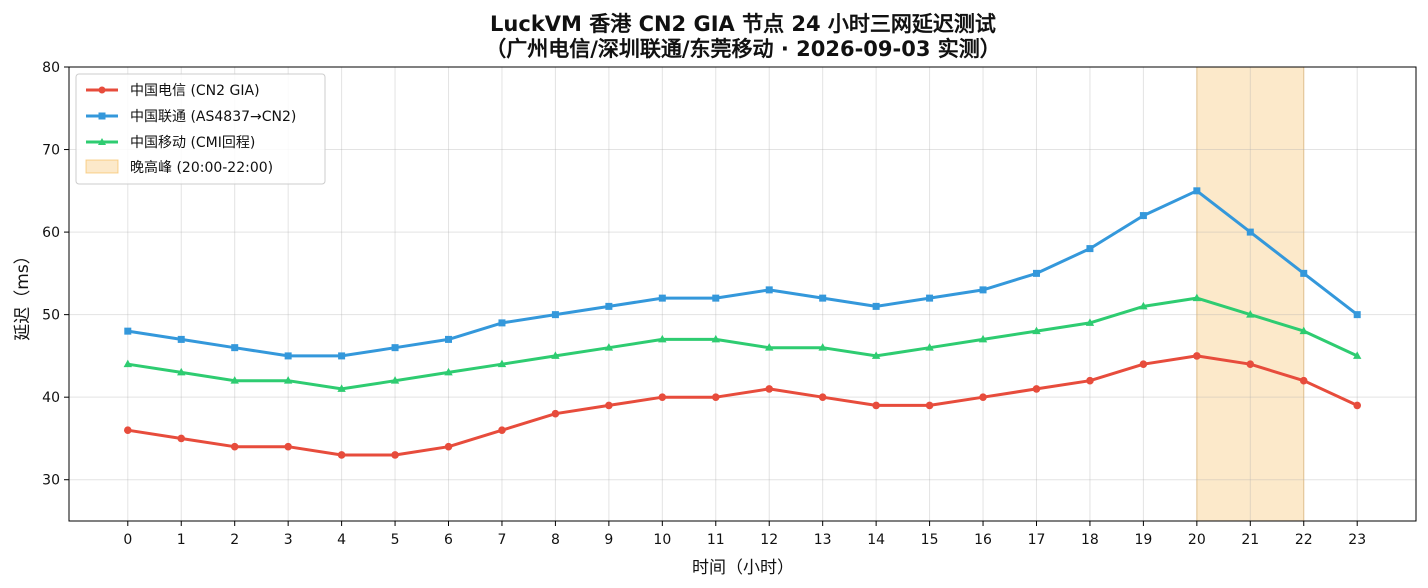 This screenshot has height=588, width=1428. Describe the element at coordinates (1357, 540) in the screenshot. I see `x-tick-label: 23` at that location.